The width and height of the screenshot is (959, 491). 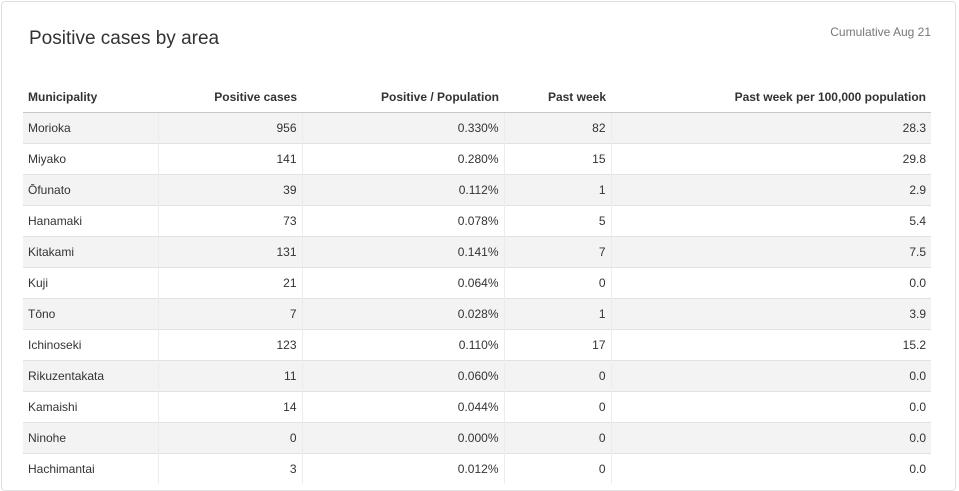 What do you see at coordinates (90, 407) in the screenshot?
I see `municipality-cell: Kamaishi` at bounding box center [90, 407].